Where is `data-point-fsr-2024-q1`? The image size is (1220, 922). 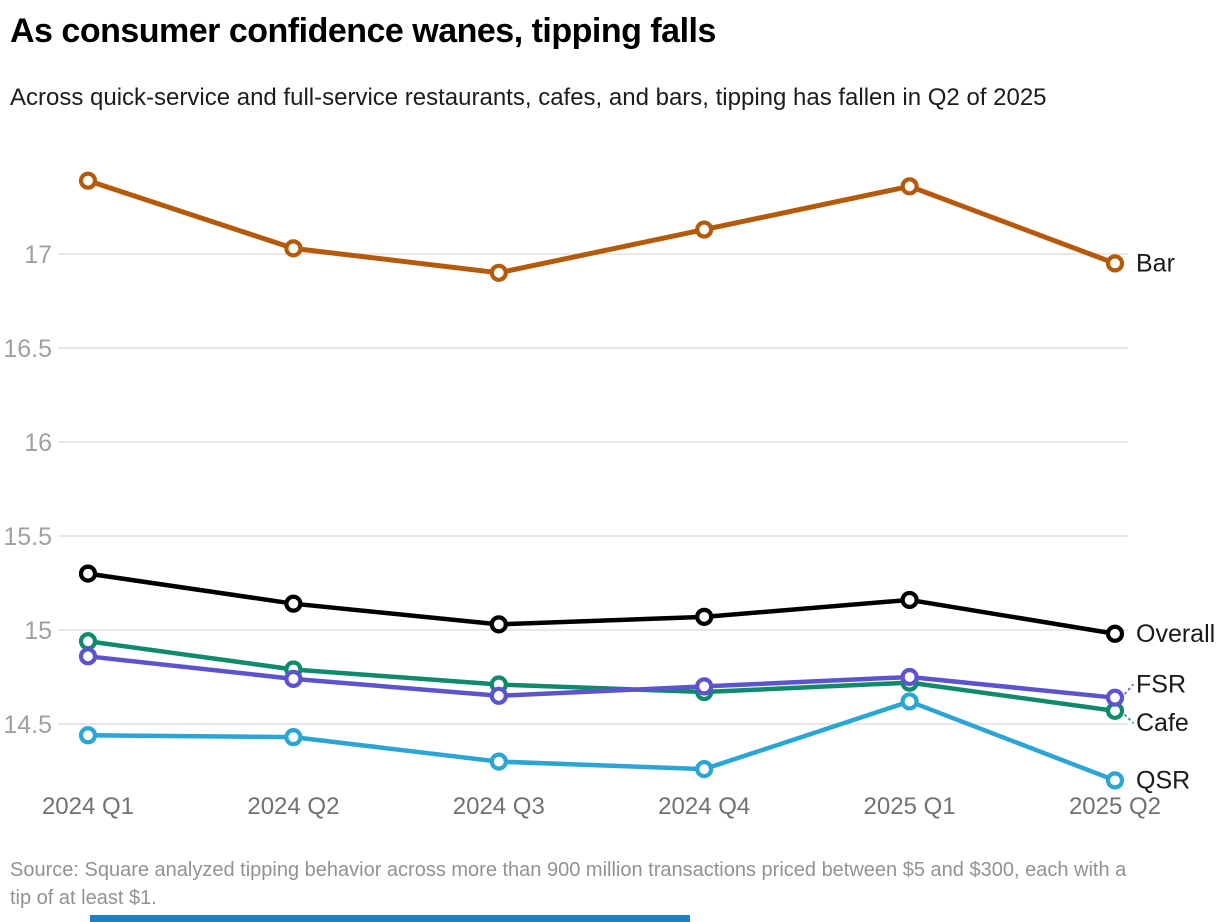
data-point-fsr-2024-q1 is located at coordinates (88, 656).